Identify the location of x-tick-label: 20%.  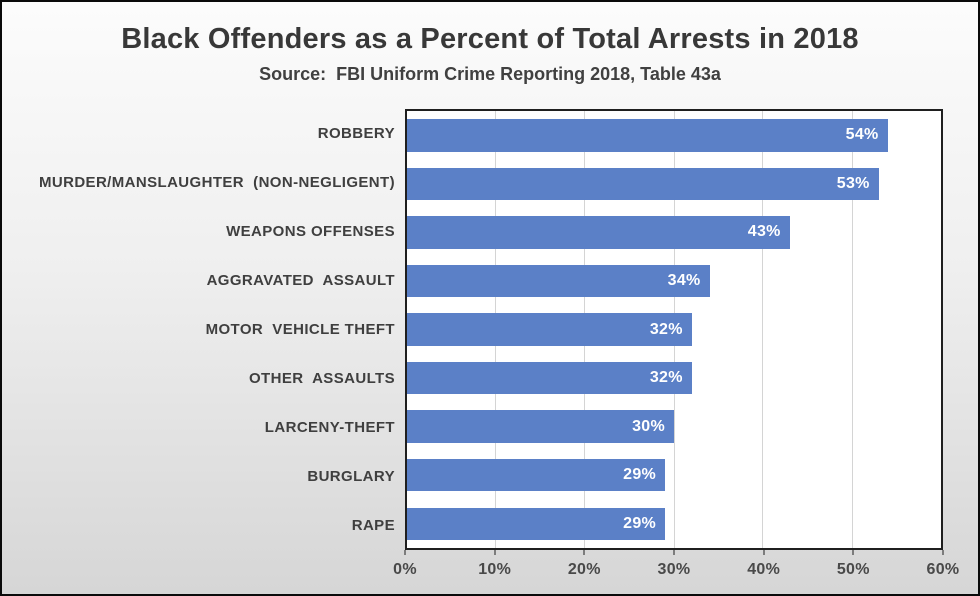
(584, 569).